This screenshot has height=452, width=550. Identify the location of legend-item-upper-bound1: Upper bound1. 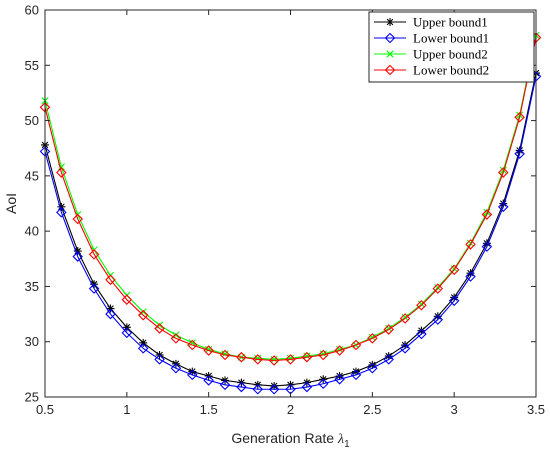
(431, 22).